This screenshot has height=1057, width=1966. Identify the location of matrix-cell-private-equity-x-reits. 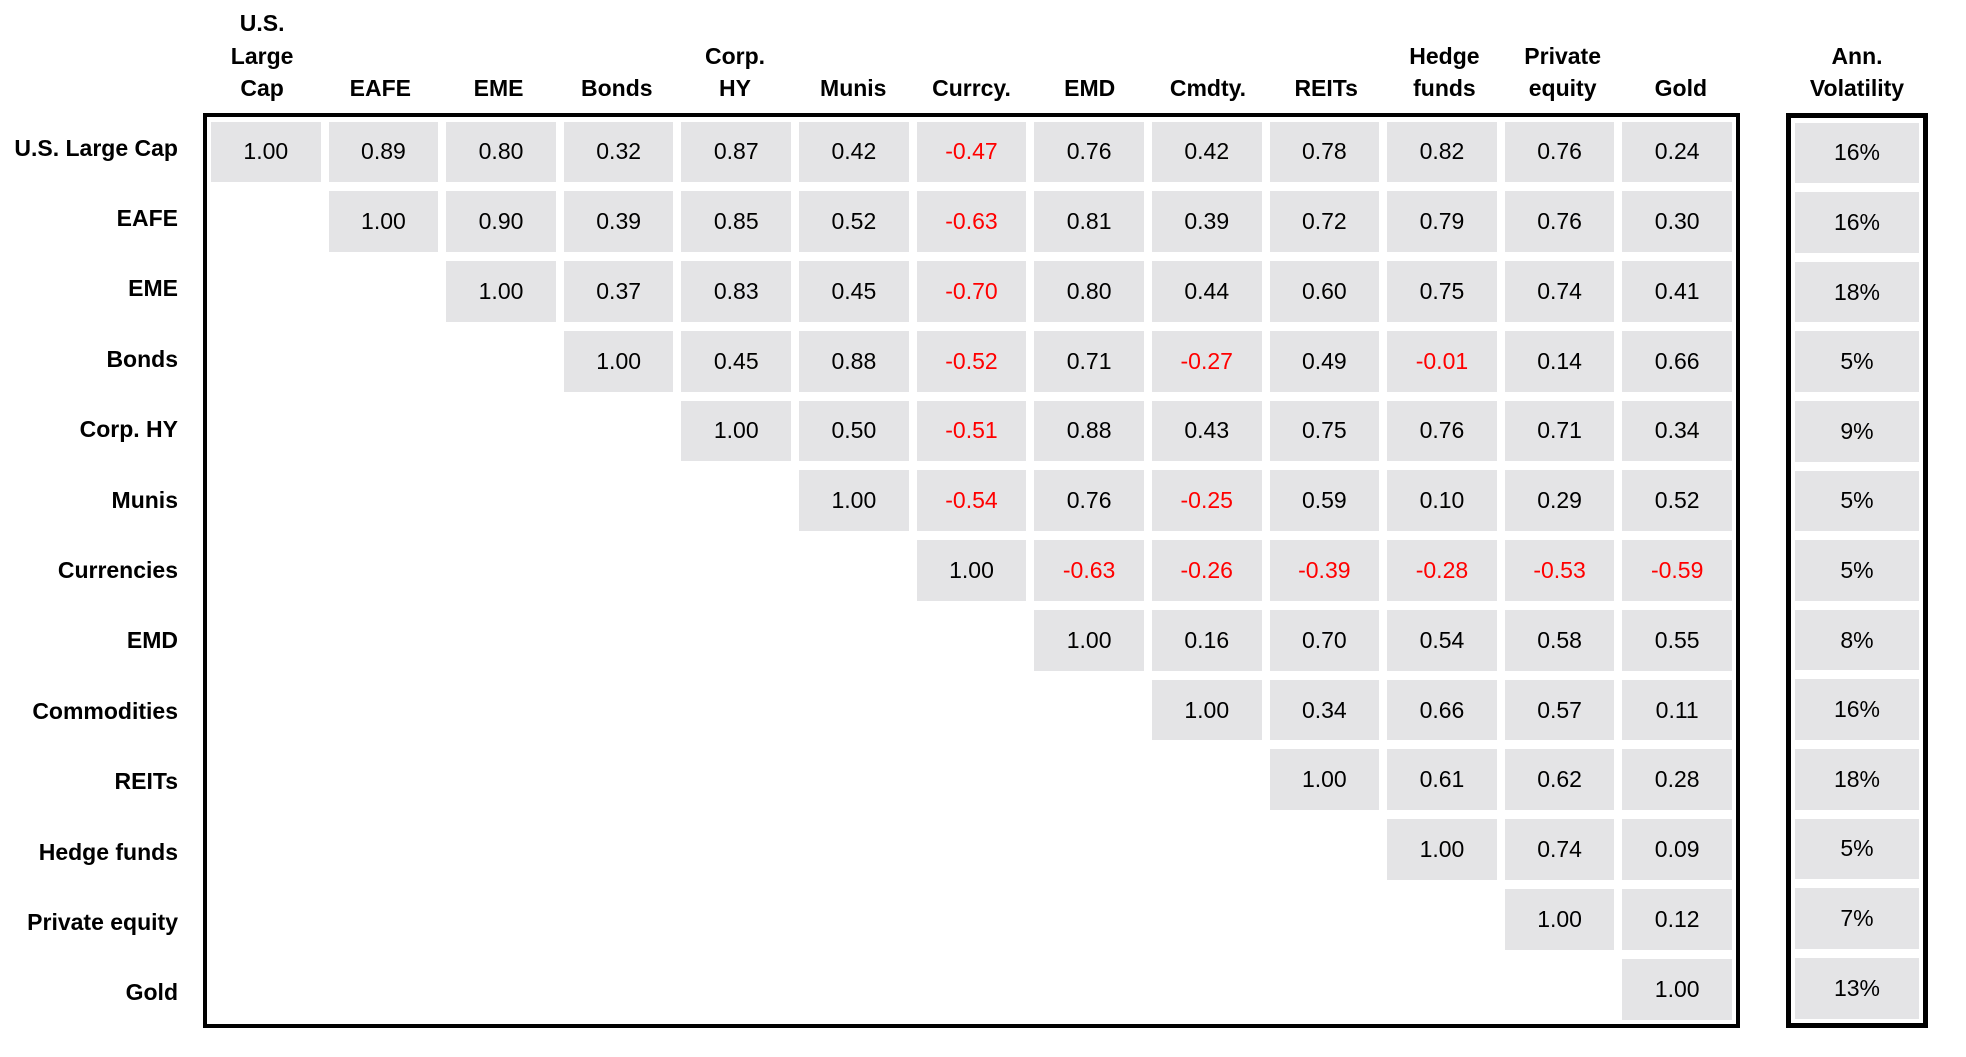
(1325, 919).